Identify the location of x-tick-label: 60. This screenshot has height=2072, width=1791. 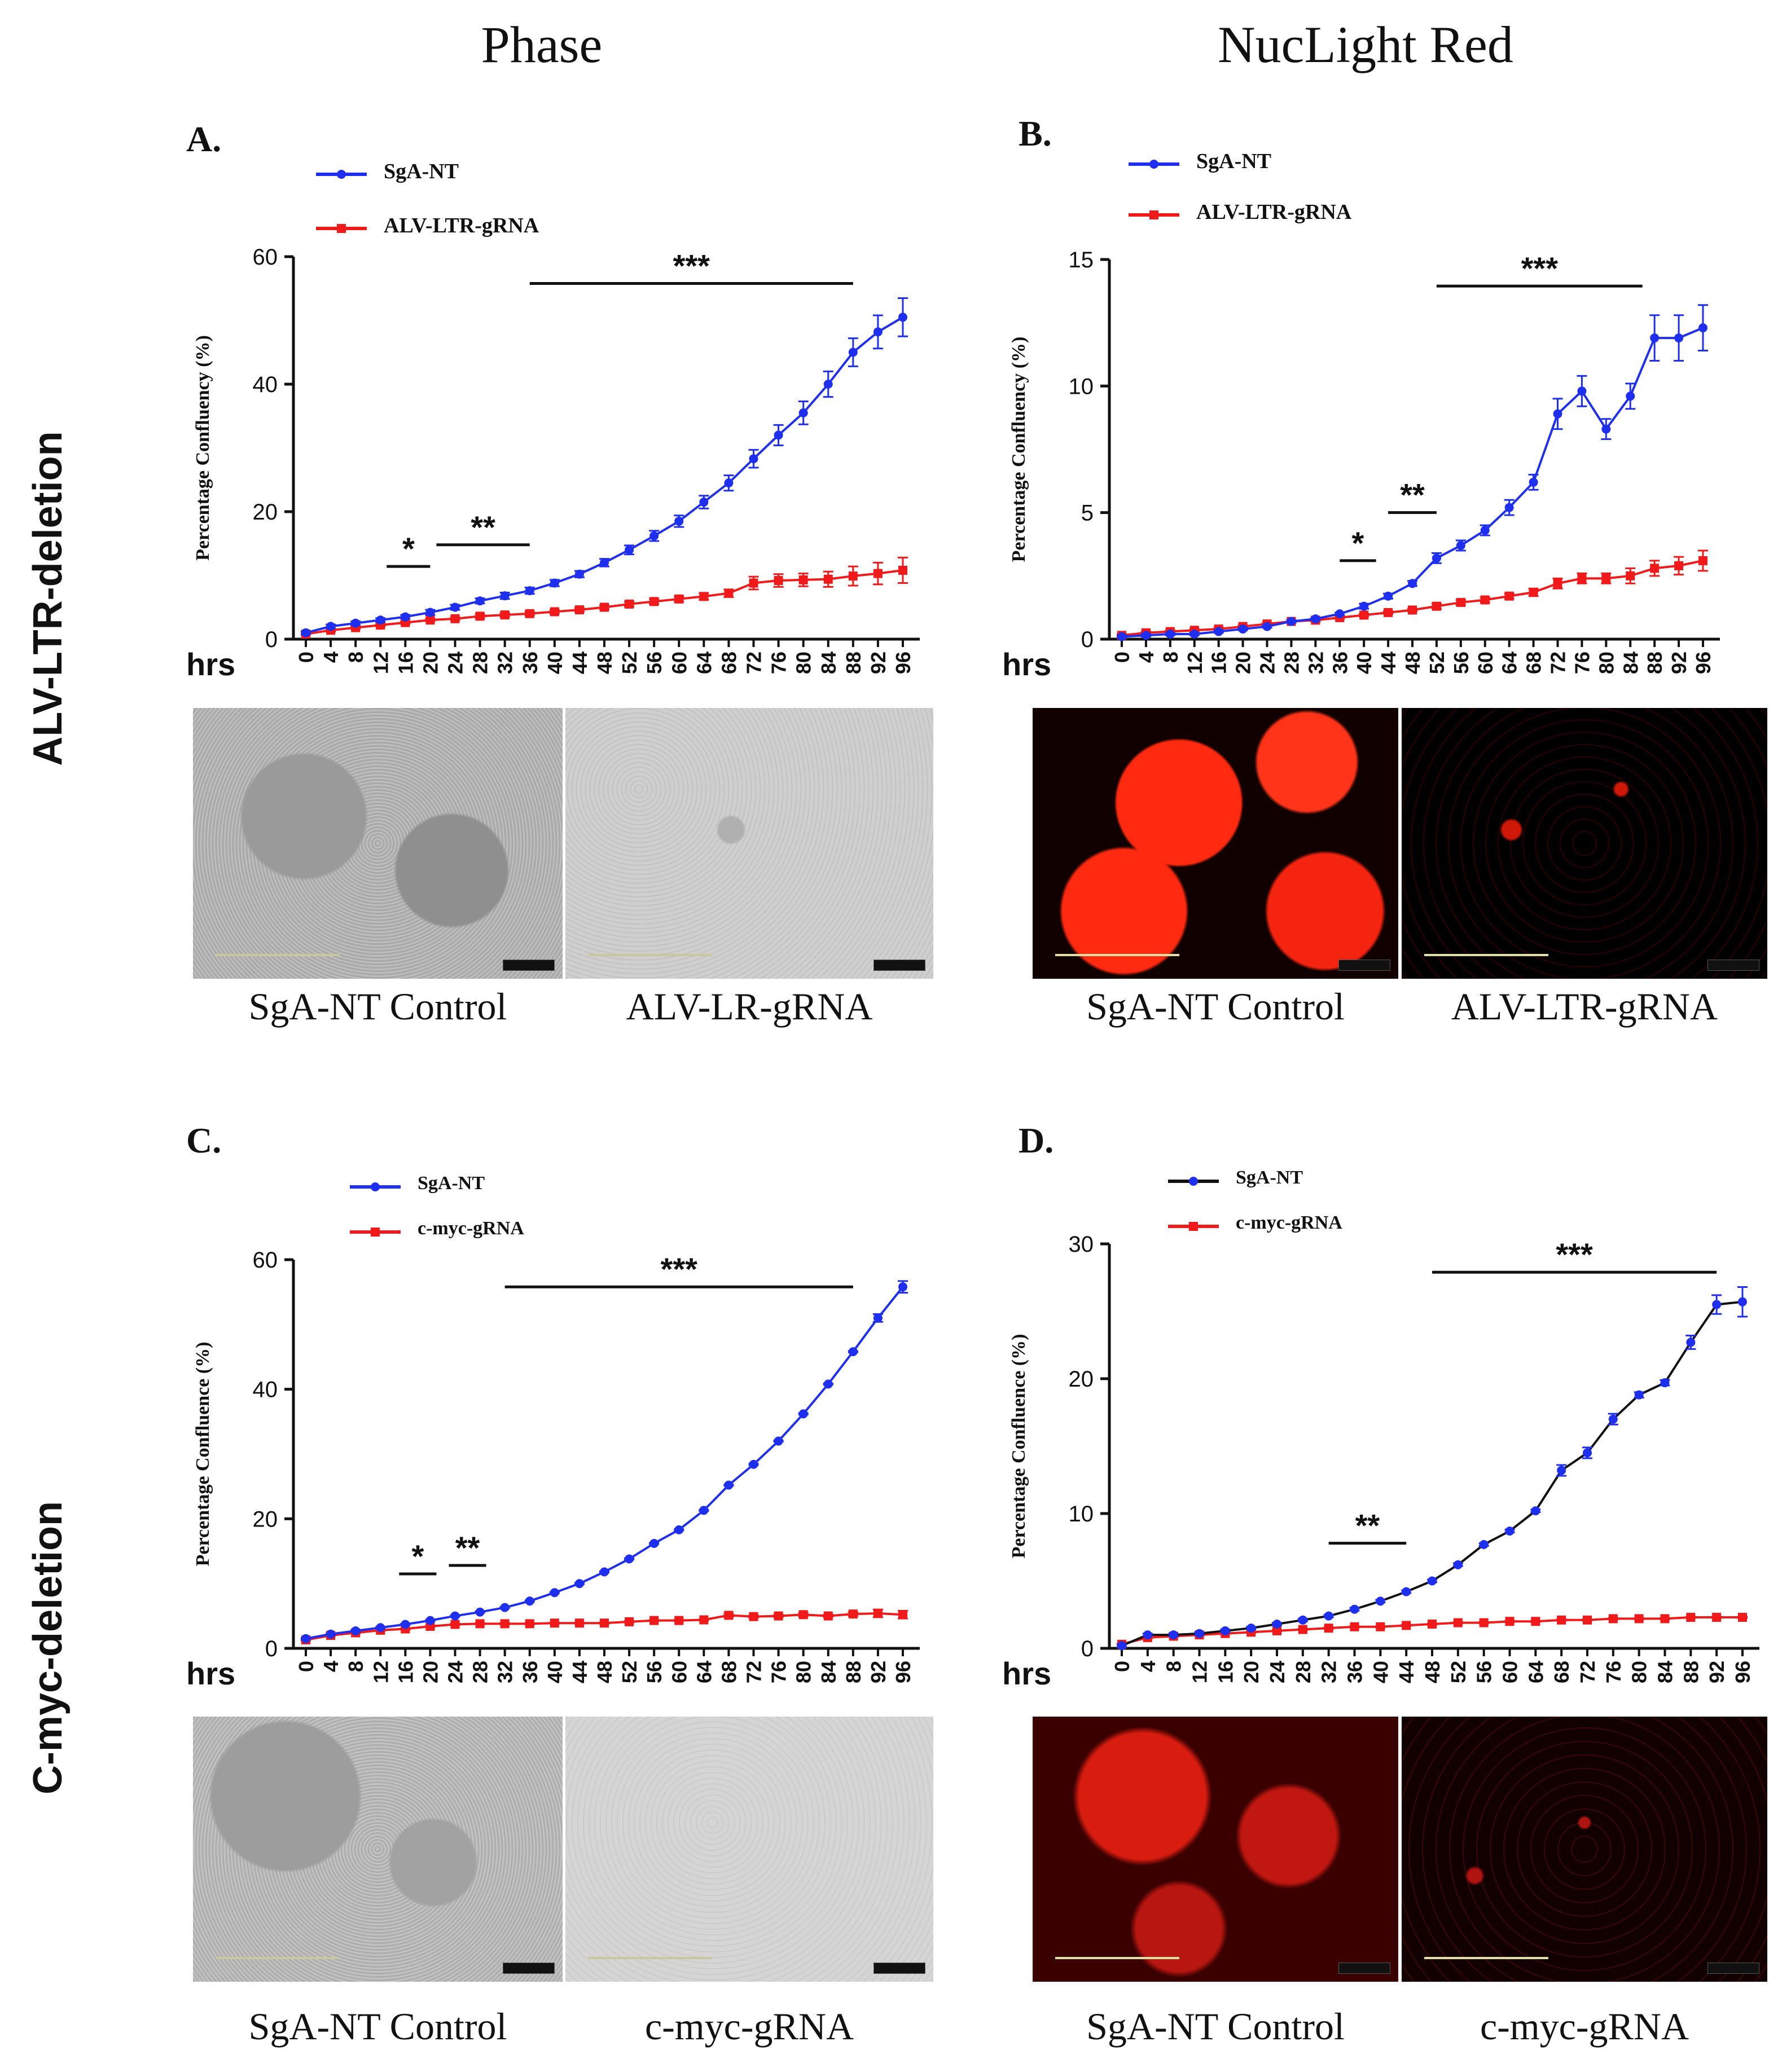
(1510, 1672).